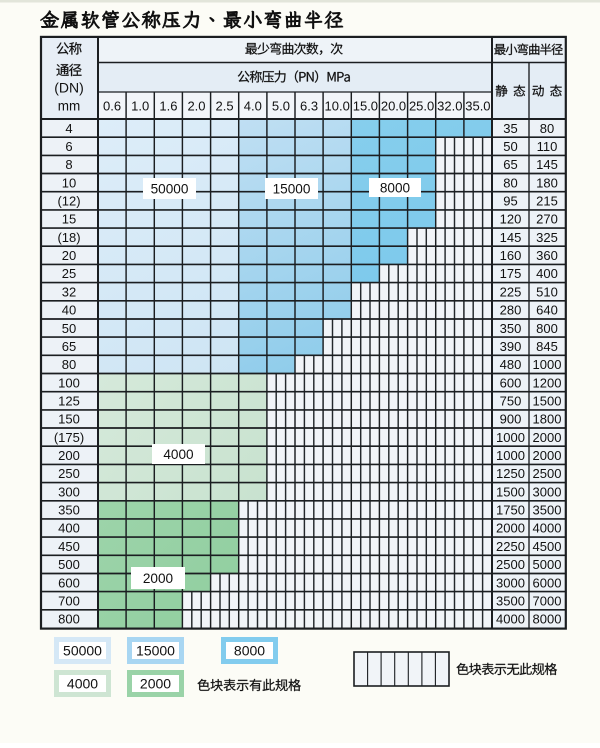  What do you see at coordinates (69, 88) in the screenshot?
I see `svg-text: (DN)` at bounding box center [69, 88].